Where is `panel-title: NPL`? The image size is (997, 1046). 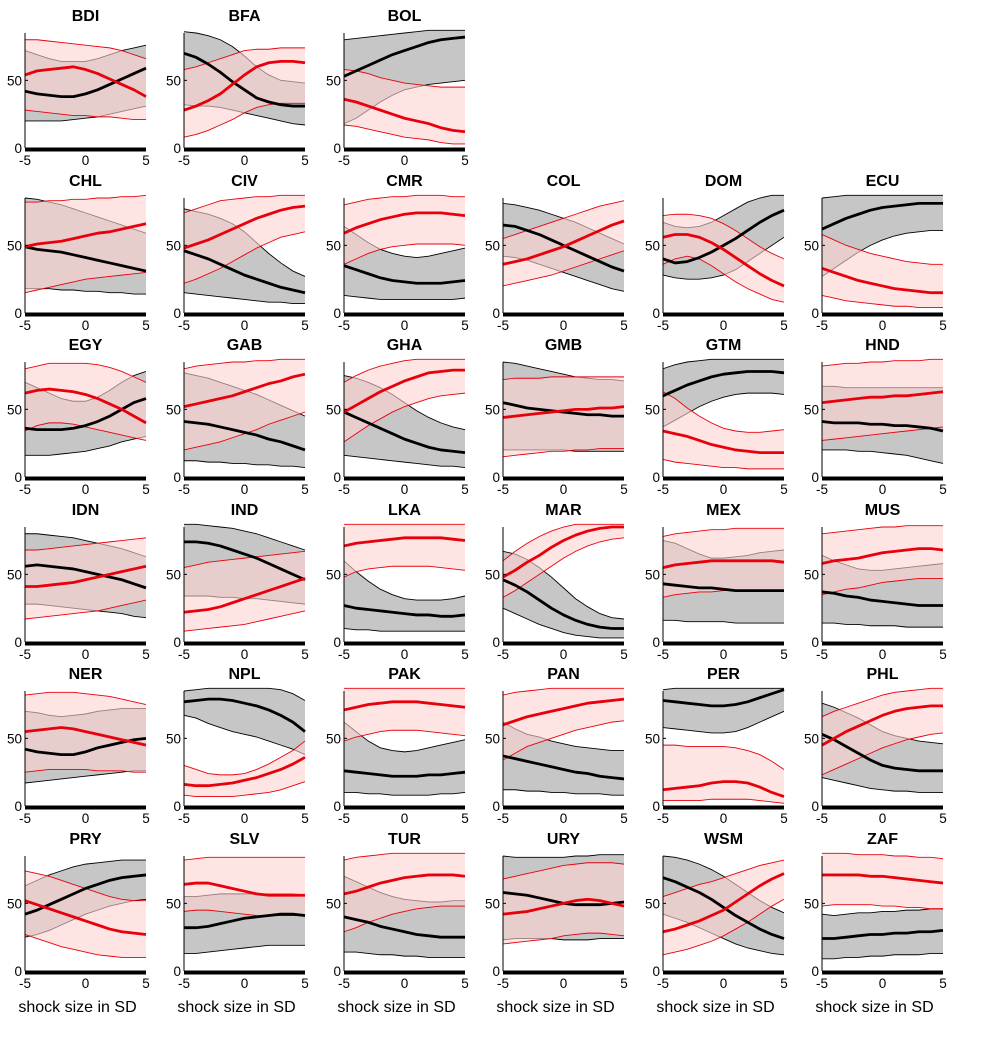 panel-title: NPL is located at coordinates (245, 674).